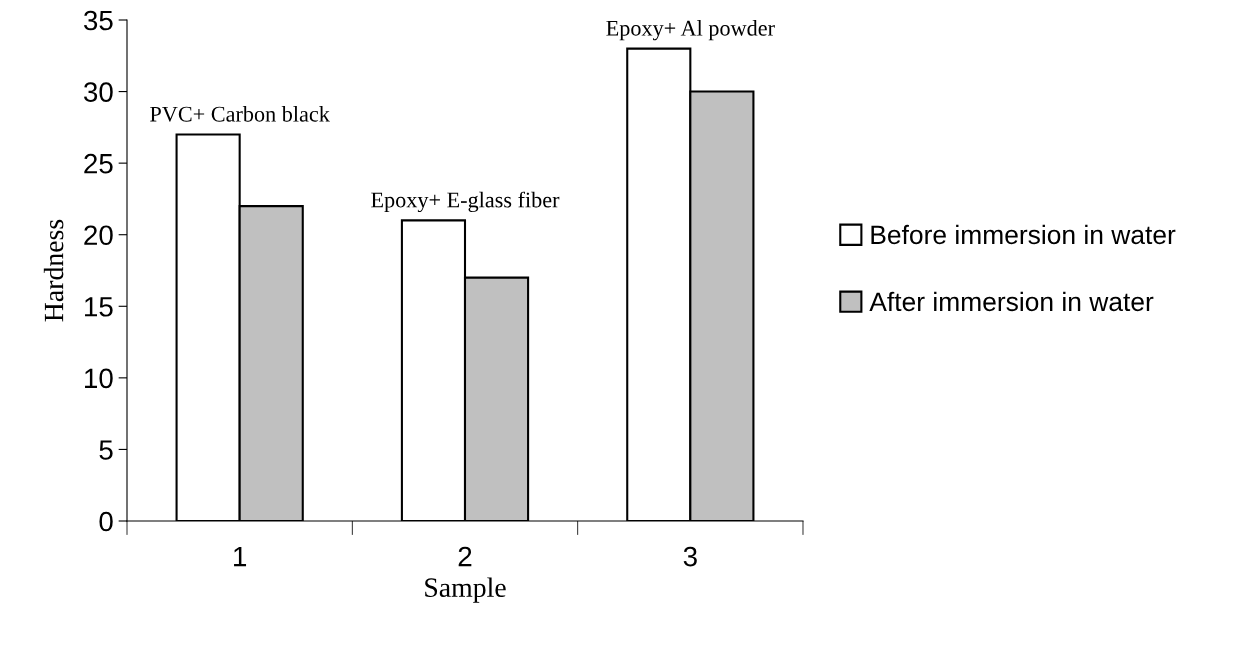 Image resolution: width=1238 pixels, height=661 pixels. Describe the element at coordinates (690, 30) in the screenshot. I see `annotation: Epoxy+ Al powder` at that location.